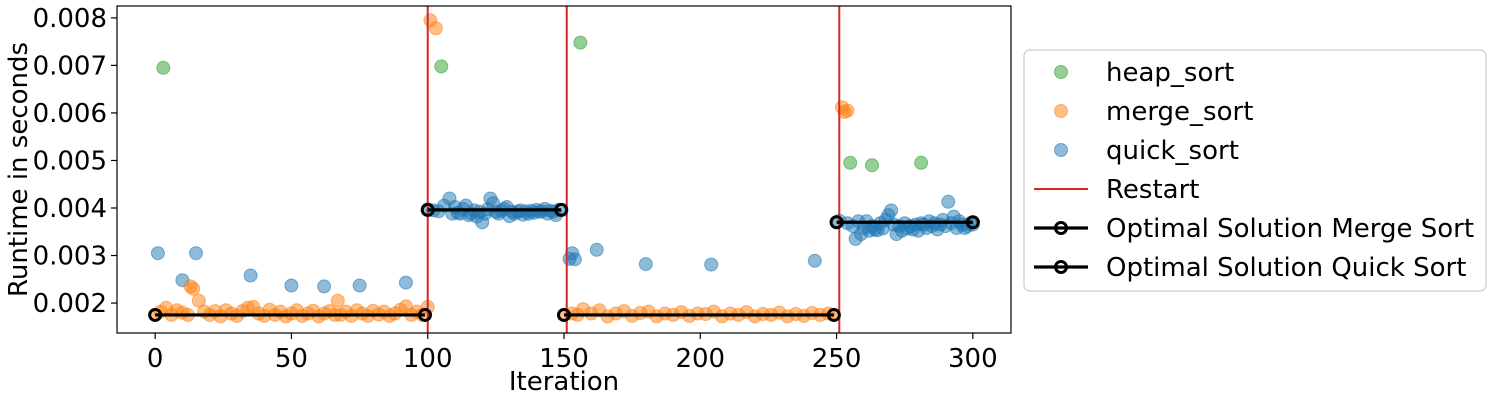  I want to click on y-tick-label: 0.003, so click(70, 257).